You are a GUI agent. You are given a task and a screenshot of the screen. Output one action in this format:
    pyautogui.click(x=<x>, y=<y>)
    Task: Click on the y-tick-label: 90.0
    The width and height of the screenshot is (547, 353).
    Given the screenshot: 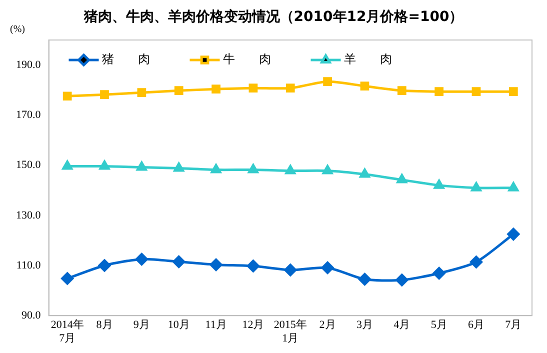 What is the action you would take?
    pyautogui.click(x=32, y=315)
    